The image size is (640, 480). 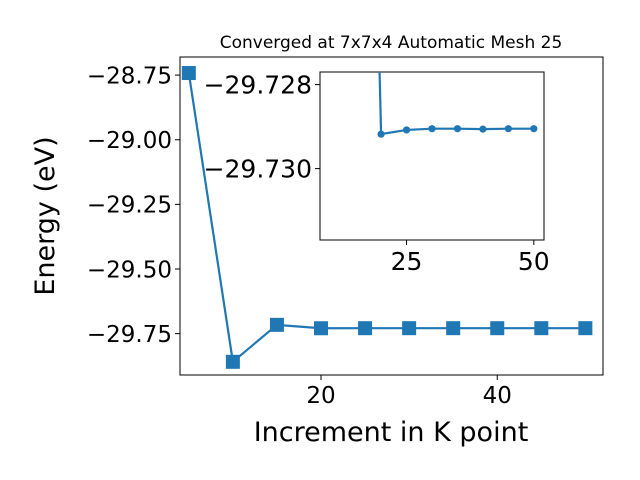 I want to click on main-x-tick-label: 20, so click(x=320, y=396).